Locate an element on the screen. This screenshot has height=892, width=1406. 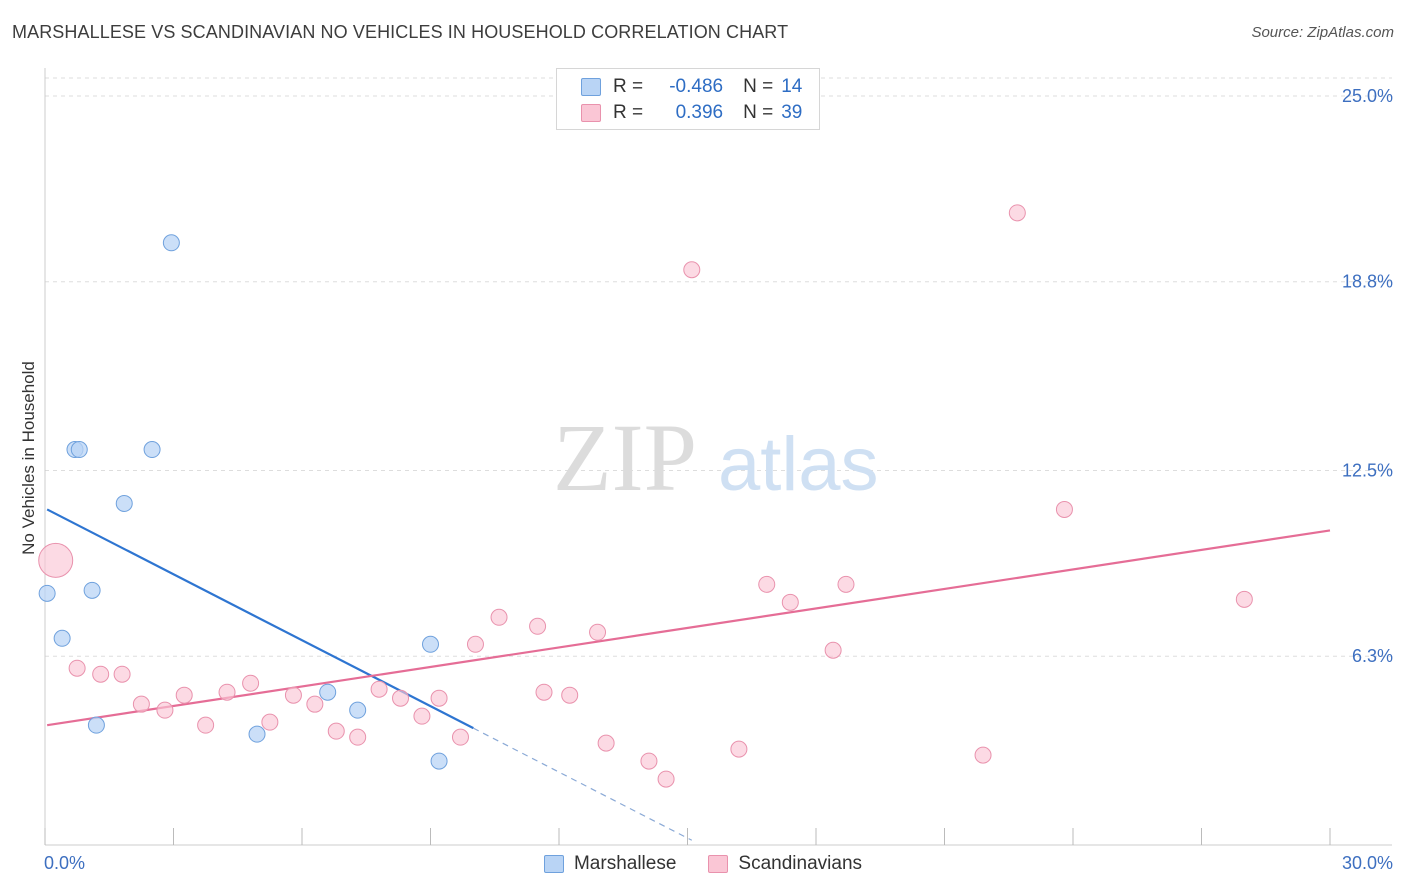
legend-n-value: 39 is located at coordinates (792, 112).